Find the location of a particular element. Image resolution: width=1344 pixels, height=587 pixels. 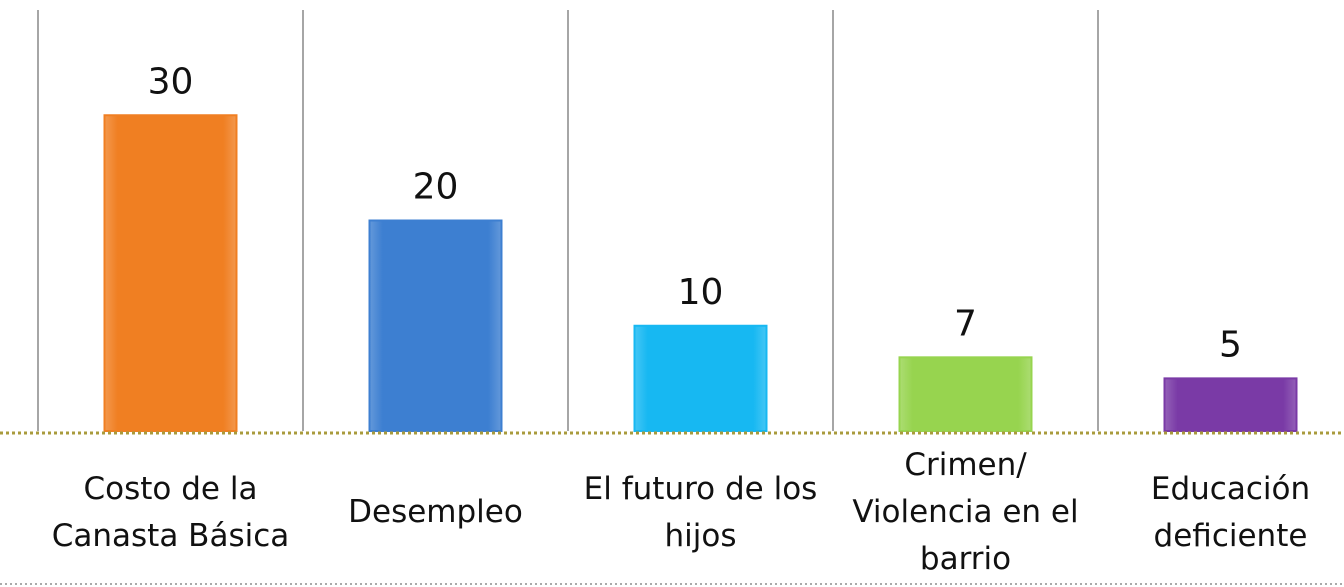

x-tick-label: Crimen/ Violencia en el barrio is located at coordinates (965, 512).